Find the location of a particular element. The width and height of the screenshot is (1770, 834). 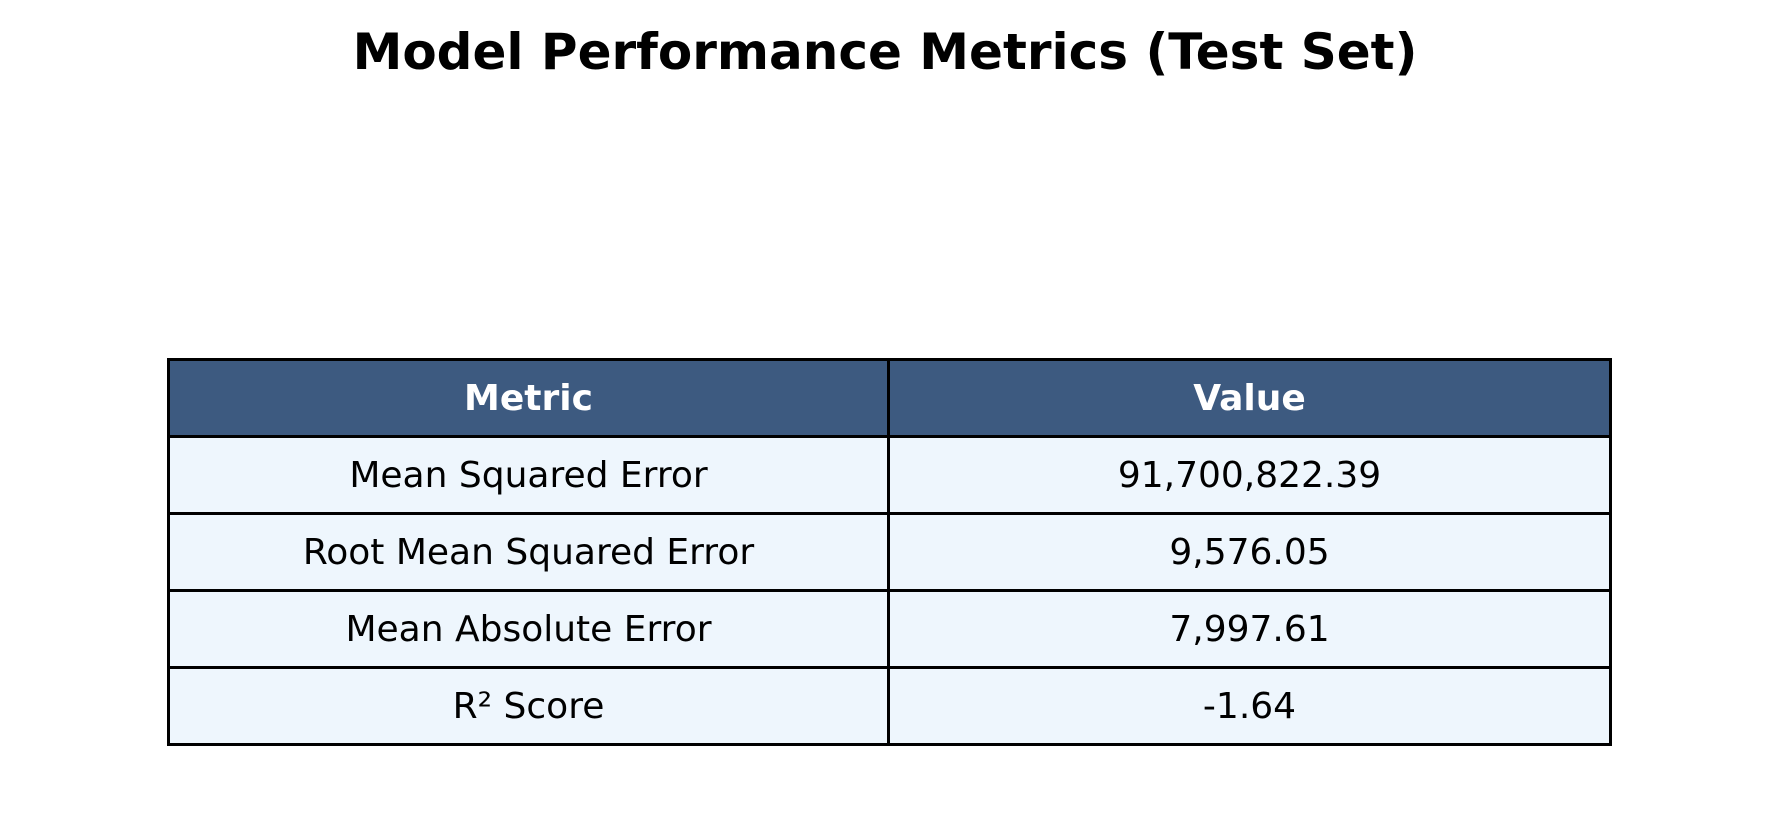

metric-name-cell: Mean Squared Error is located at coordinates (528, 475).